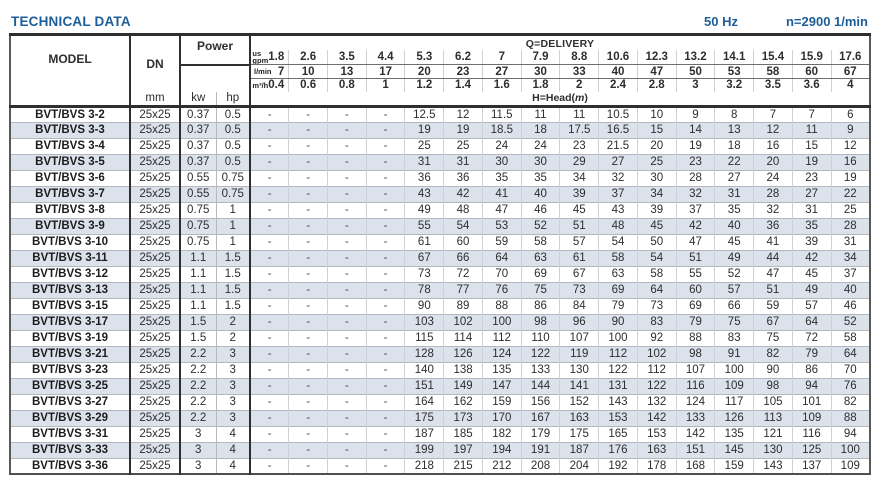  What do you see at coordinates (234, 226) in the screenshot?
I see `hp-cell: 1` at bounding box center [234, 226].